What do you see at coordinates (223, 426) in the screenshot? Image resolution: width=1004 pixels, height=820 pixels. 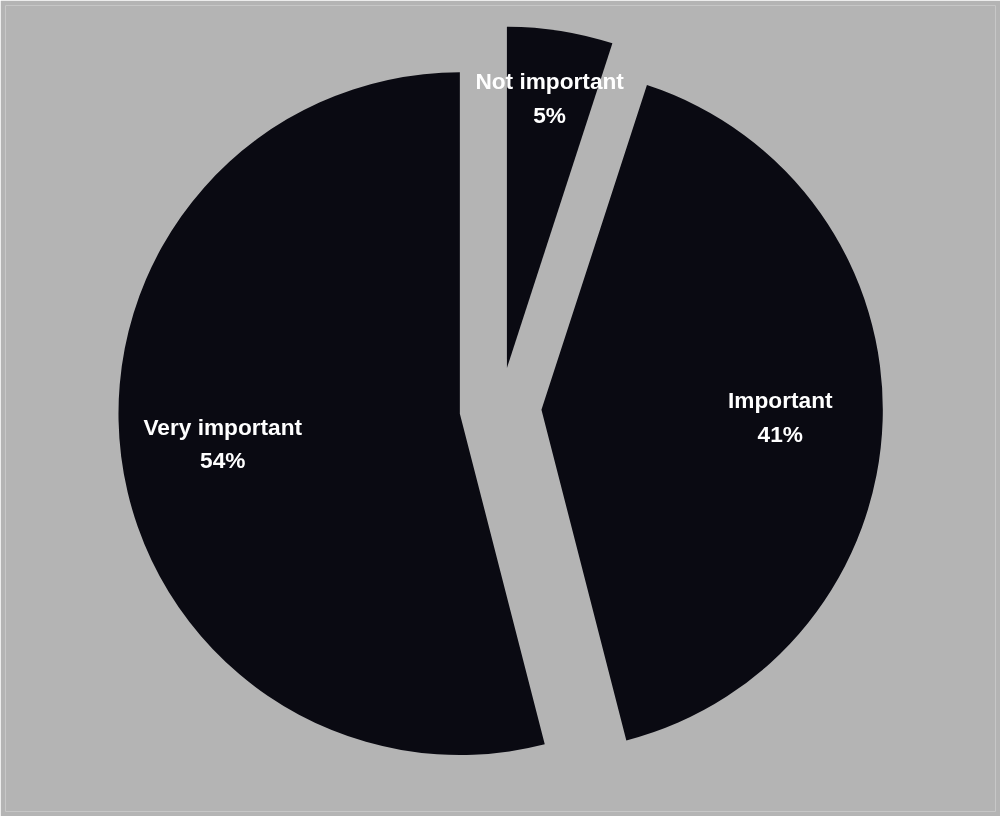 I see `slice-label: Very important` at bounding box center [223, 426].